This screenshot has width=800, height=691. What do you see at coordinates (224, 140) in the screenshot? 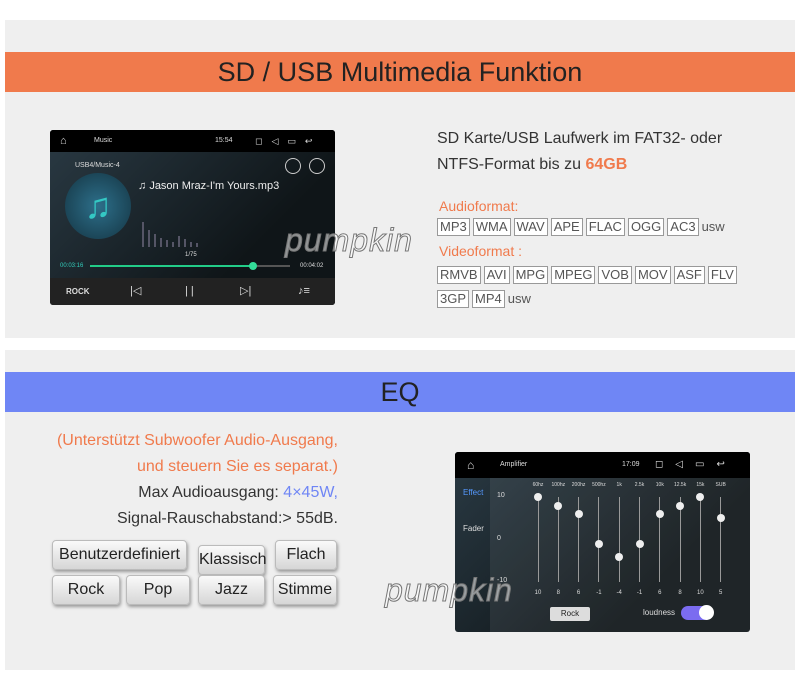
I see `clock: 15:54` at bounding box center [224, 140].